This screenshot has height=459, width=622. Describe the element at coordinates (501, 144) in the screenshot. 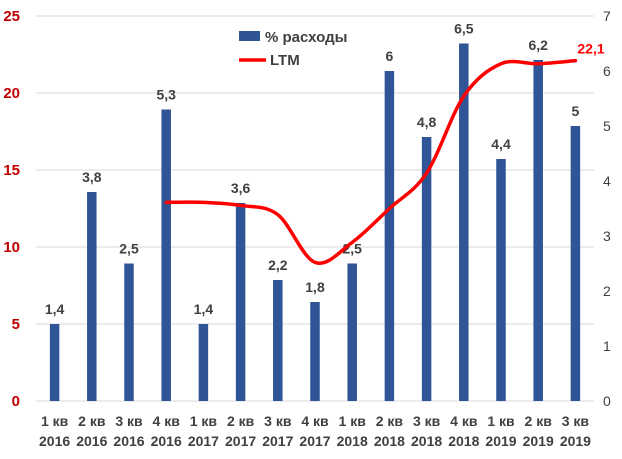

I see `bar-data-label: 4,4` at that location.